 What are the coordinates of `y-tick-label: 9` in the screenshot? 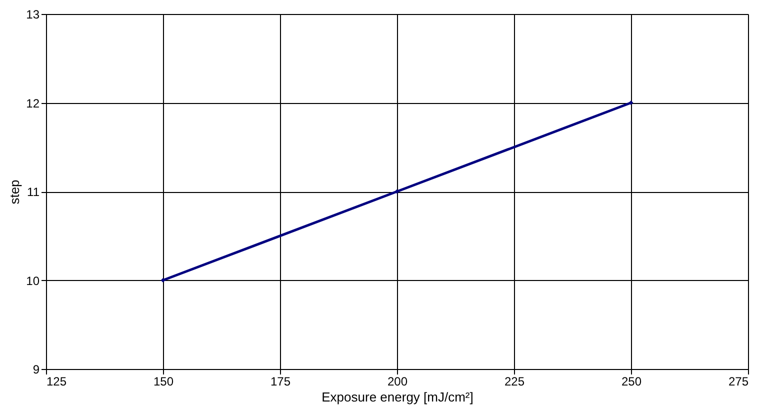 It's located at (36, 369).